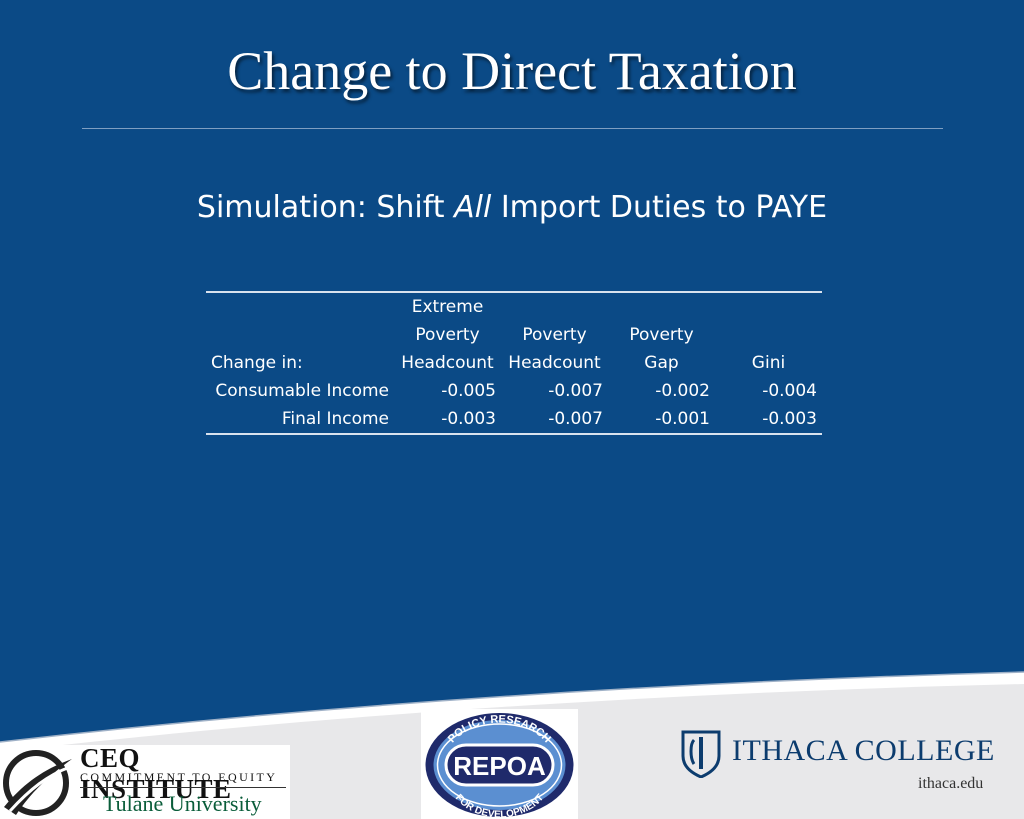 The height and width of the screenshot is (819, 1024). I want to click on col-header-line: Gini, so click(768, 363).